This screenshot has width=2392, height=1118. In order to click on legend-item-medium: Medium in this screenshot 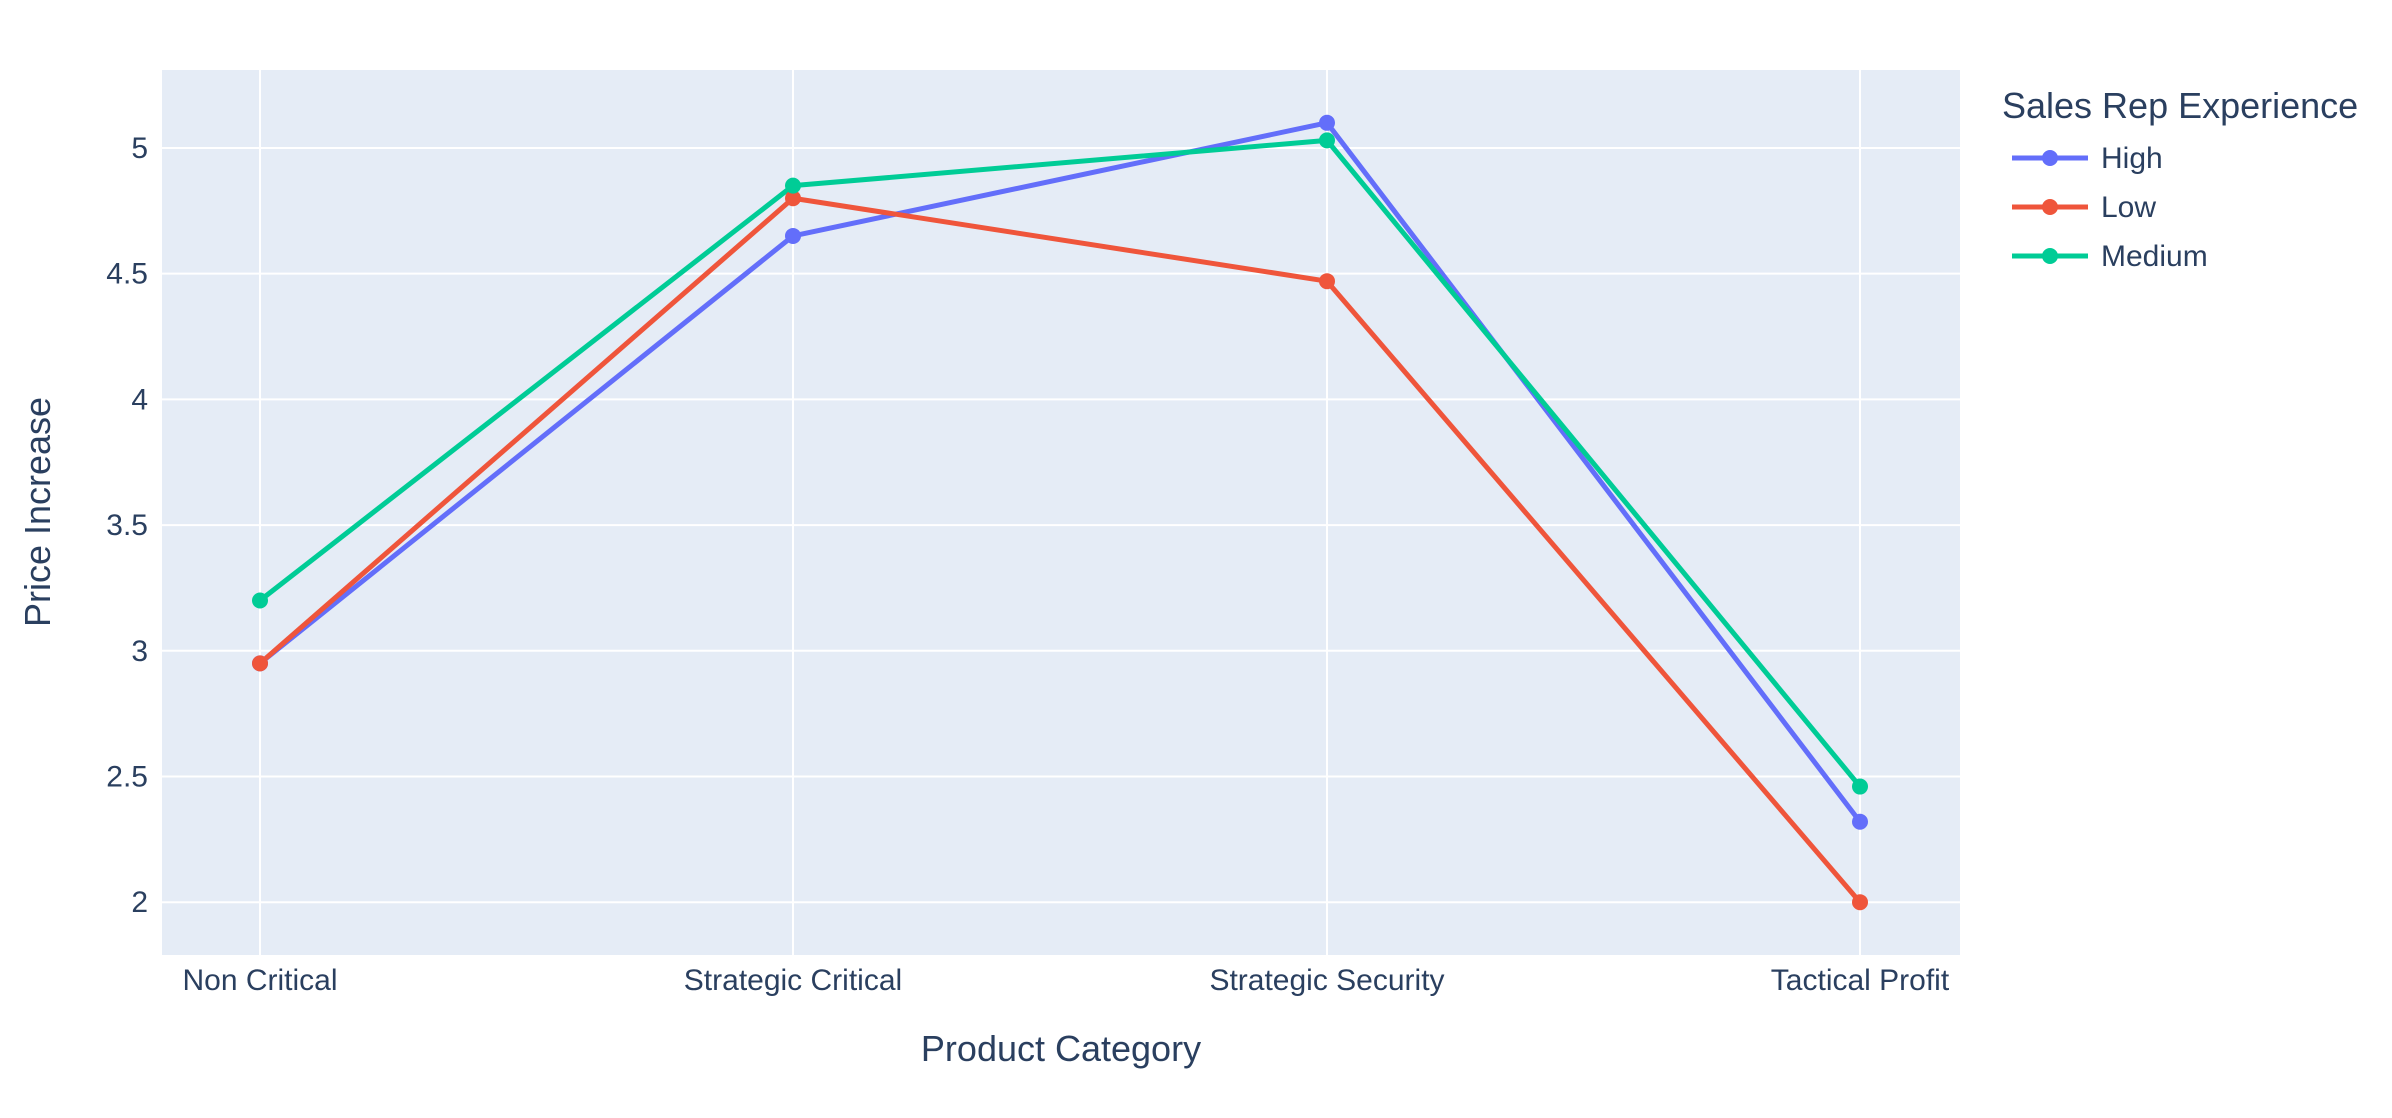, I will do `click(2110, 256)`.